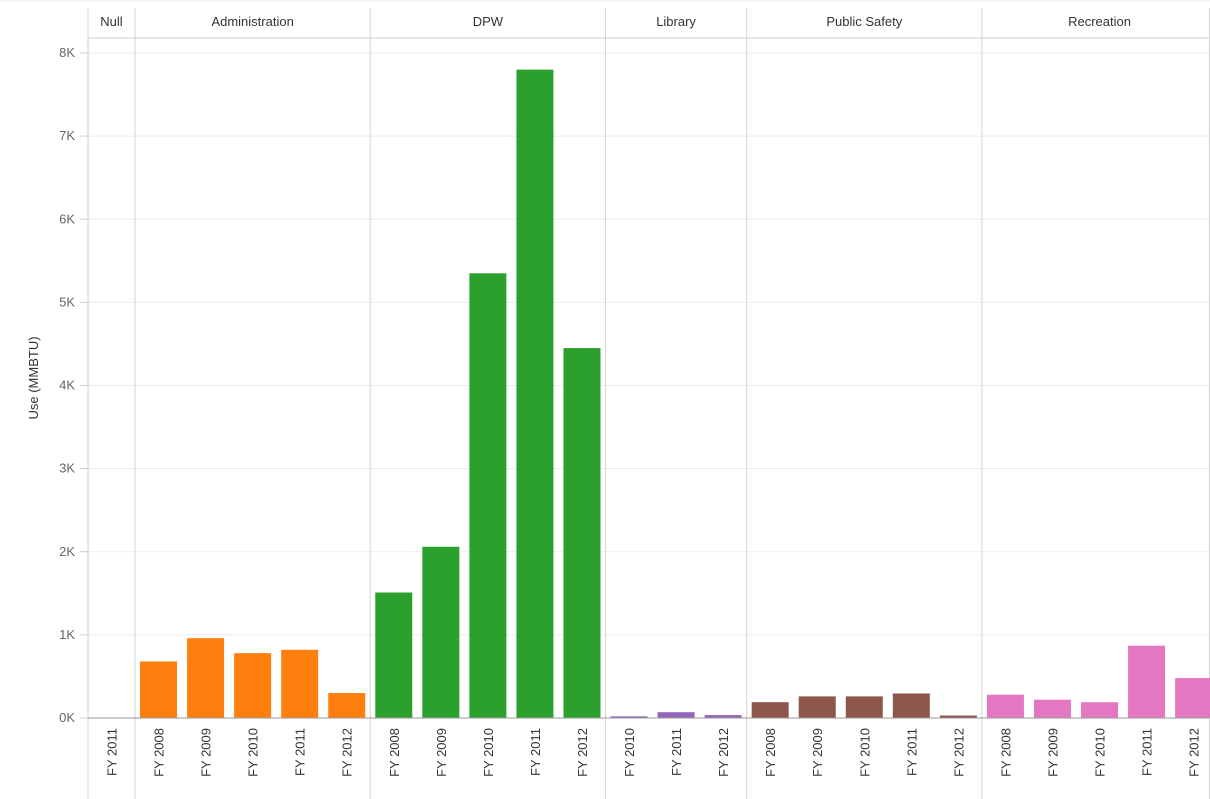 This screenshot has width=1210, height=799. Describe the element at coordinates (1099, 21) in the screenshot. I see `panel-header-label: Recreation` at that location.